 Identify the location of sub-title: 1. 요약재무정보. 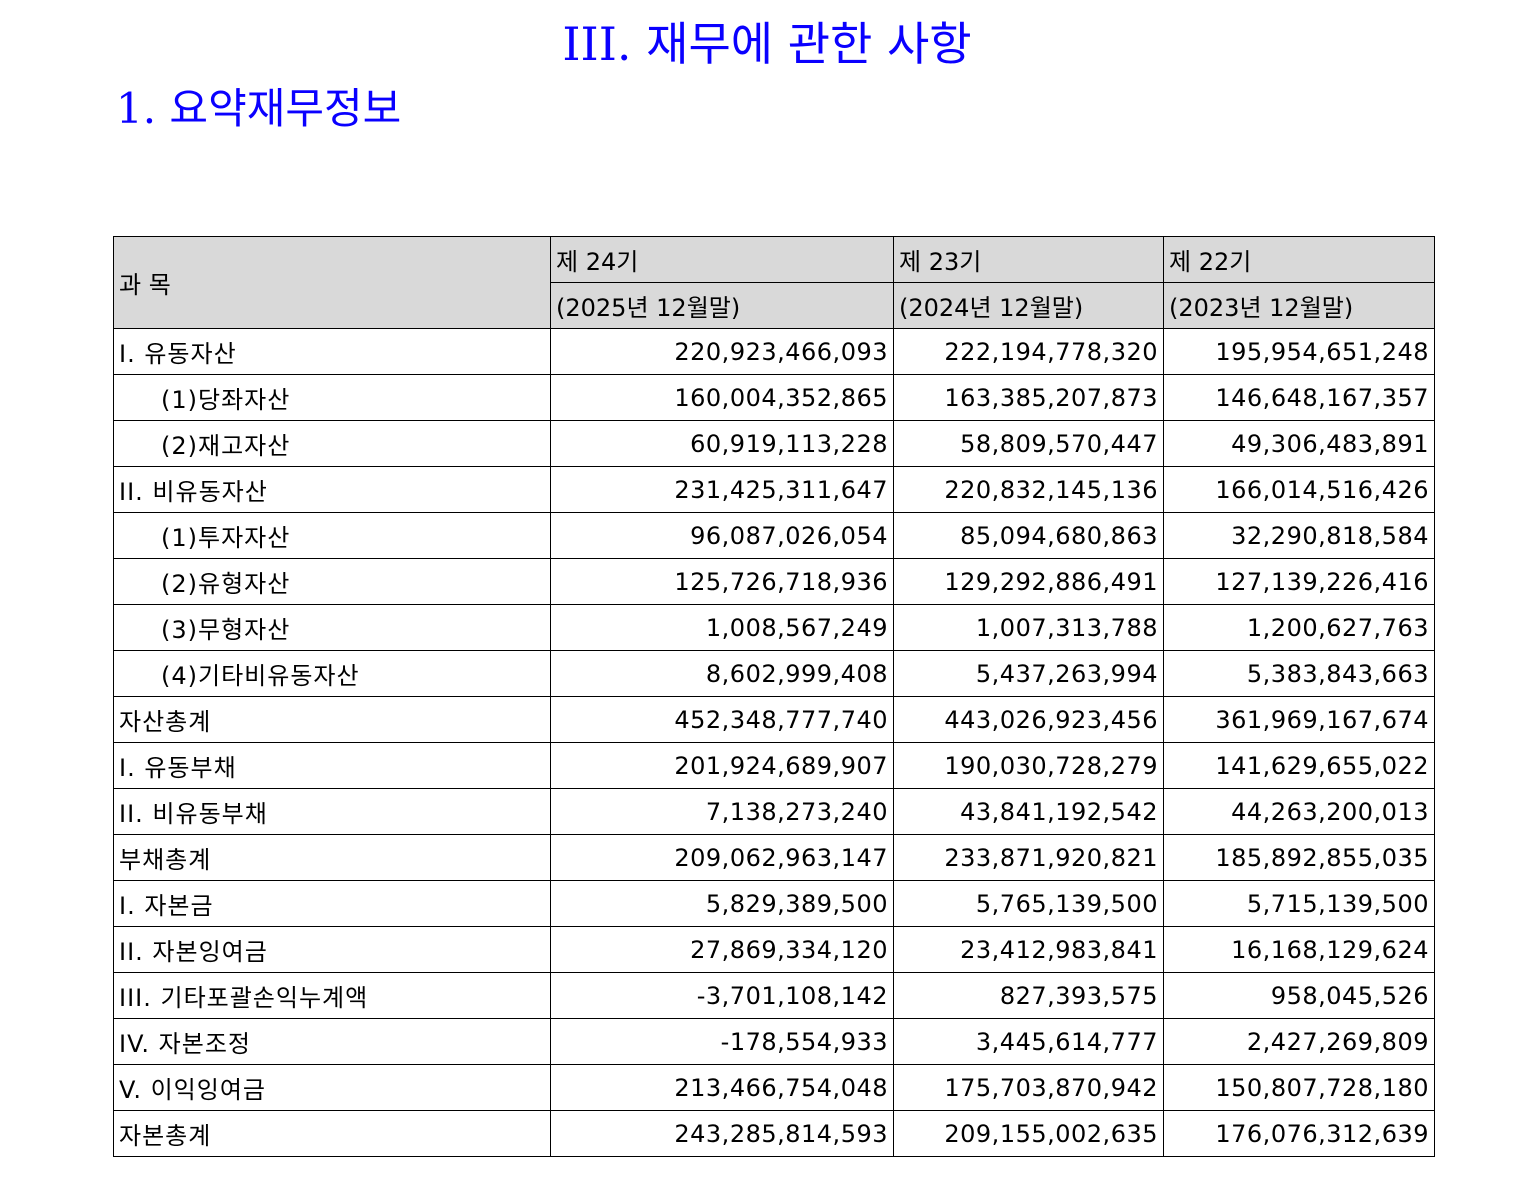
(259, 108).